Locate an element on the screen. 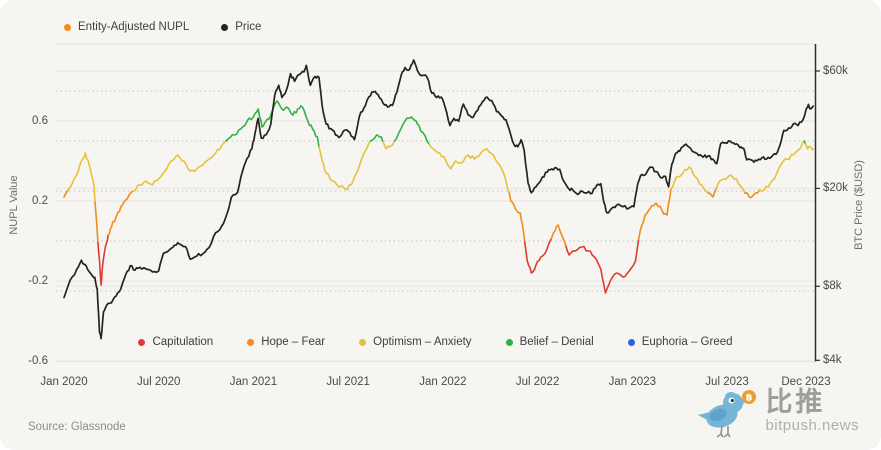 The height and width of the screenshot is (450, 881). band-legend-item: Euphoria – Greed is located at coordinates (680, 342).